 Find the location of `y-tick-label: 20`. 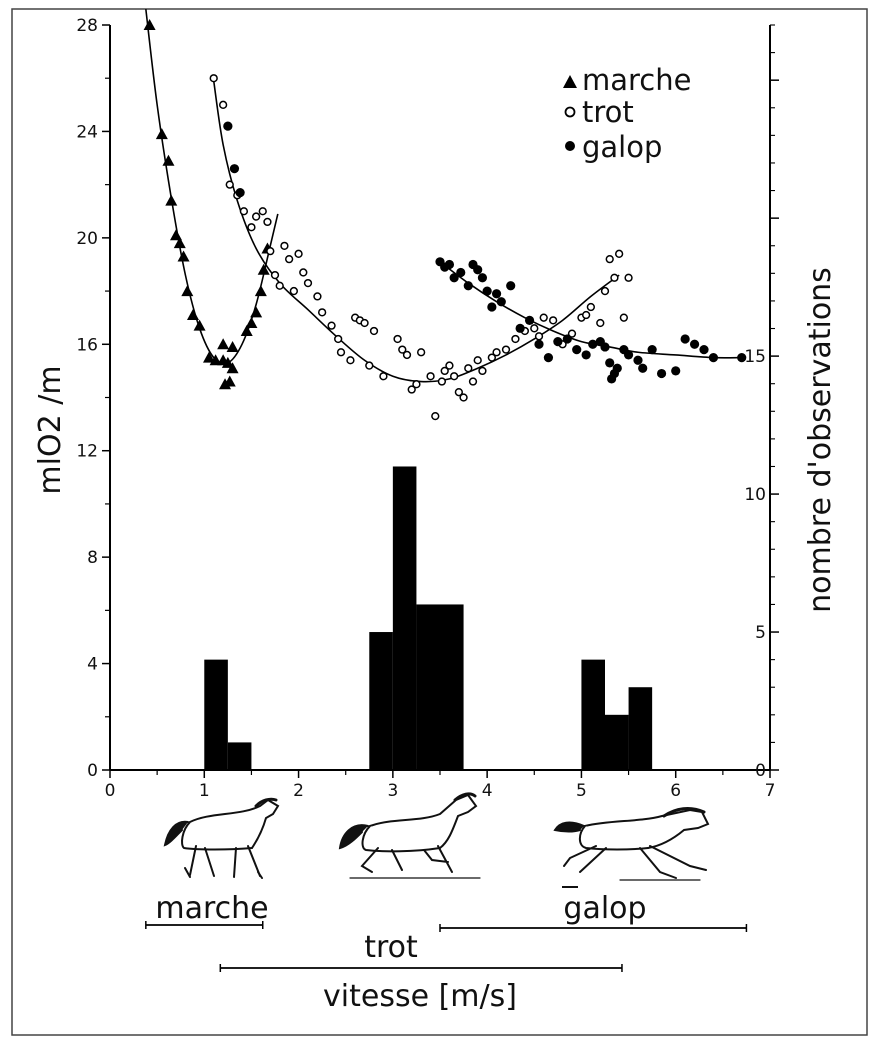

y-tick-label: 20 is located at coordinates (87, 239).